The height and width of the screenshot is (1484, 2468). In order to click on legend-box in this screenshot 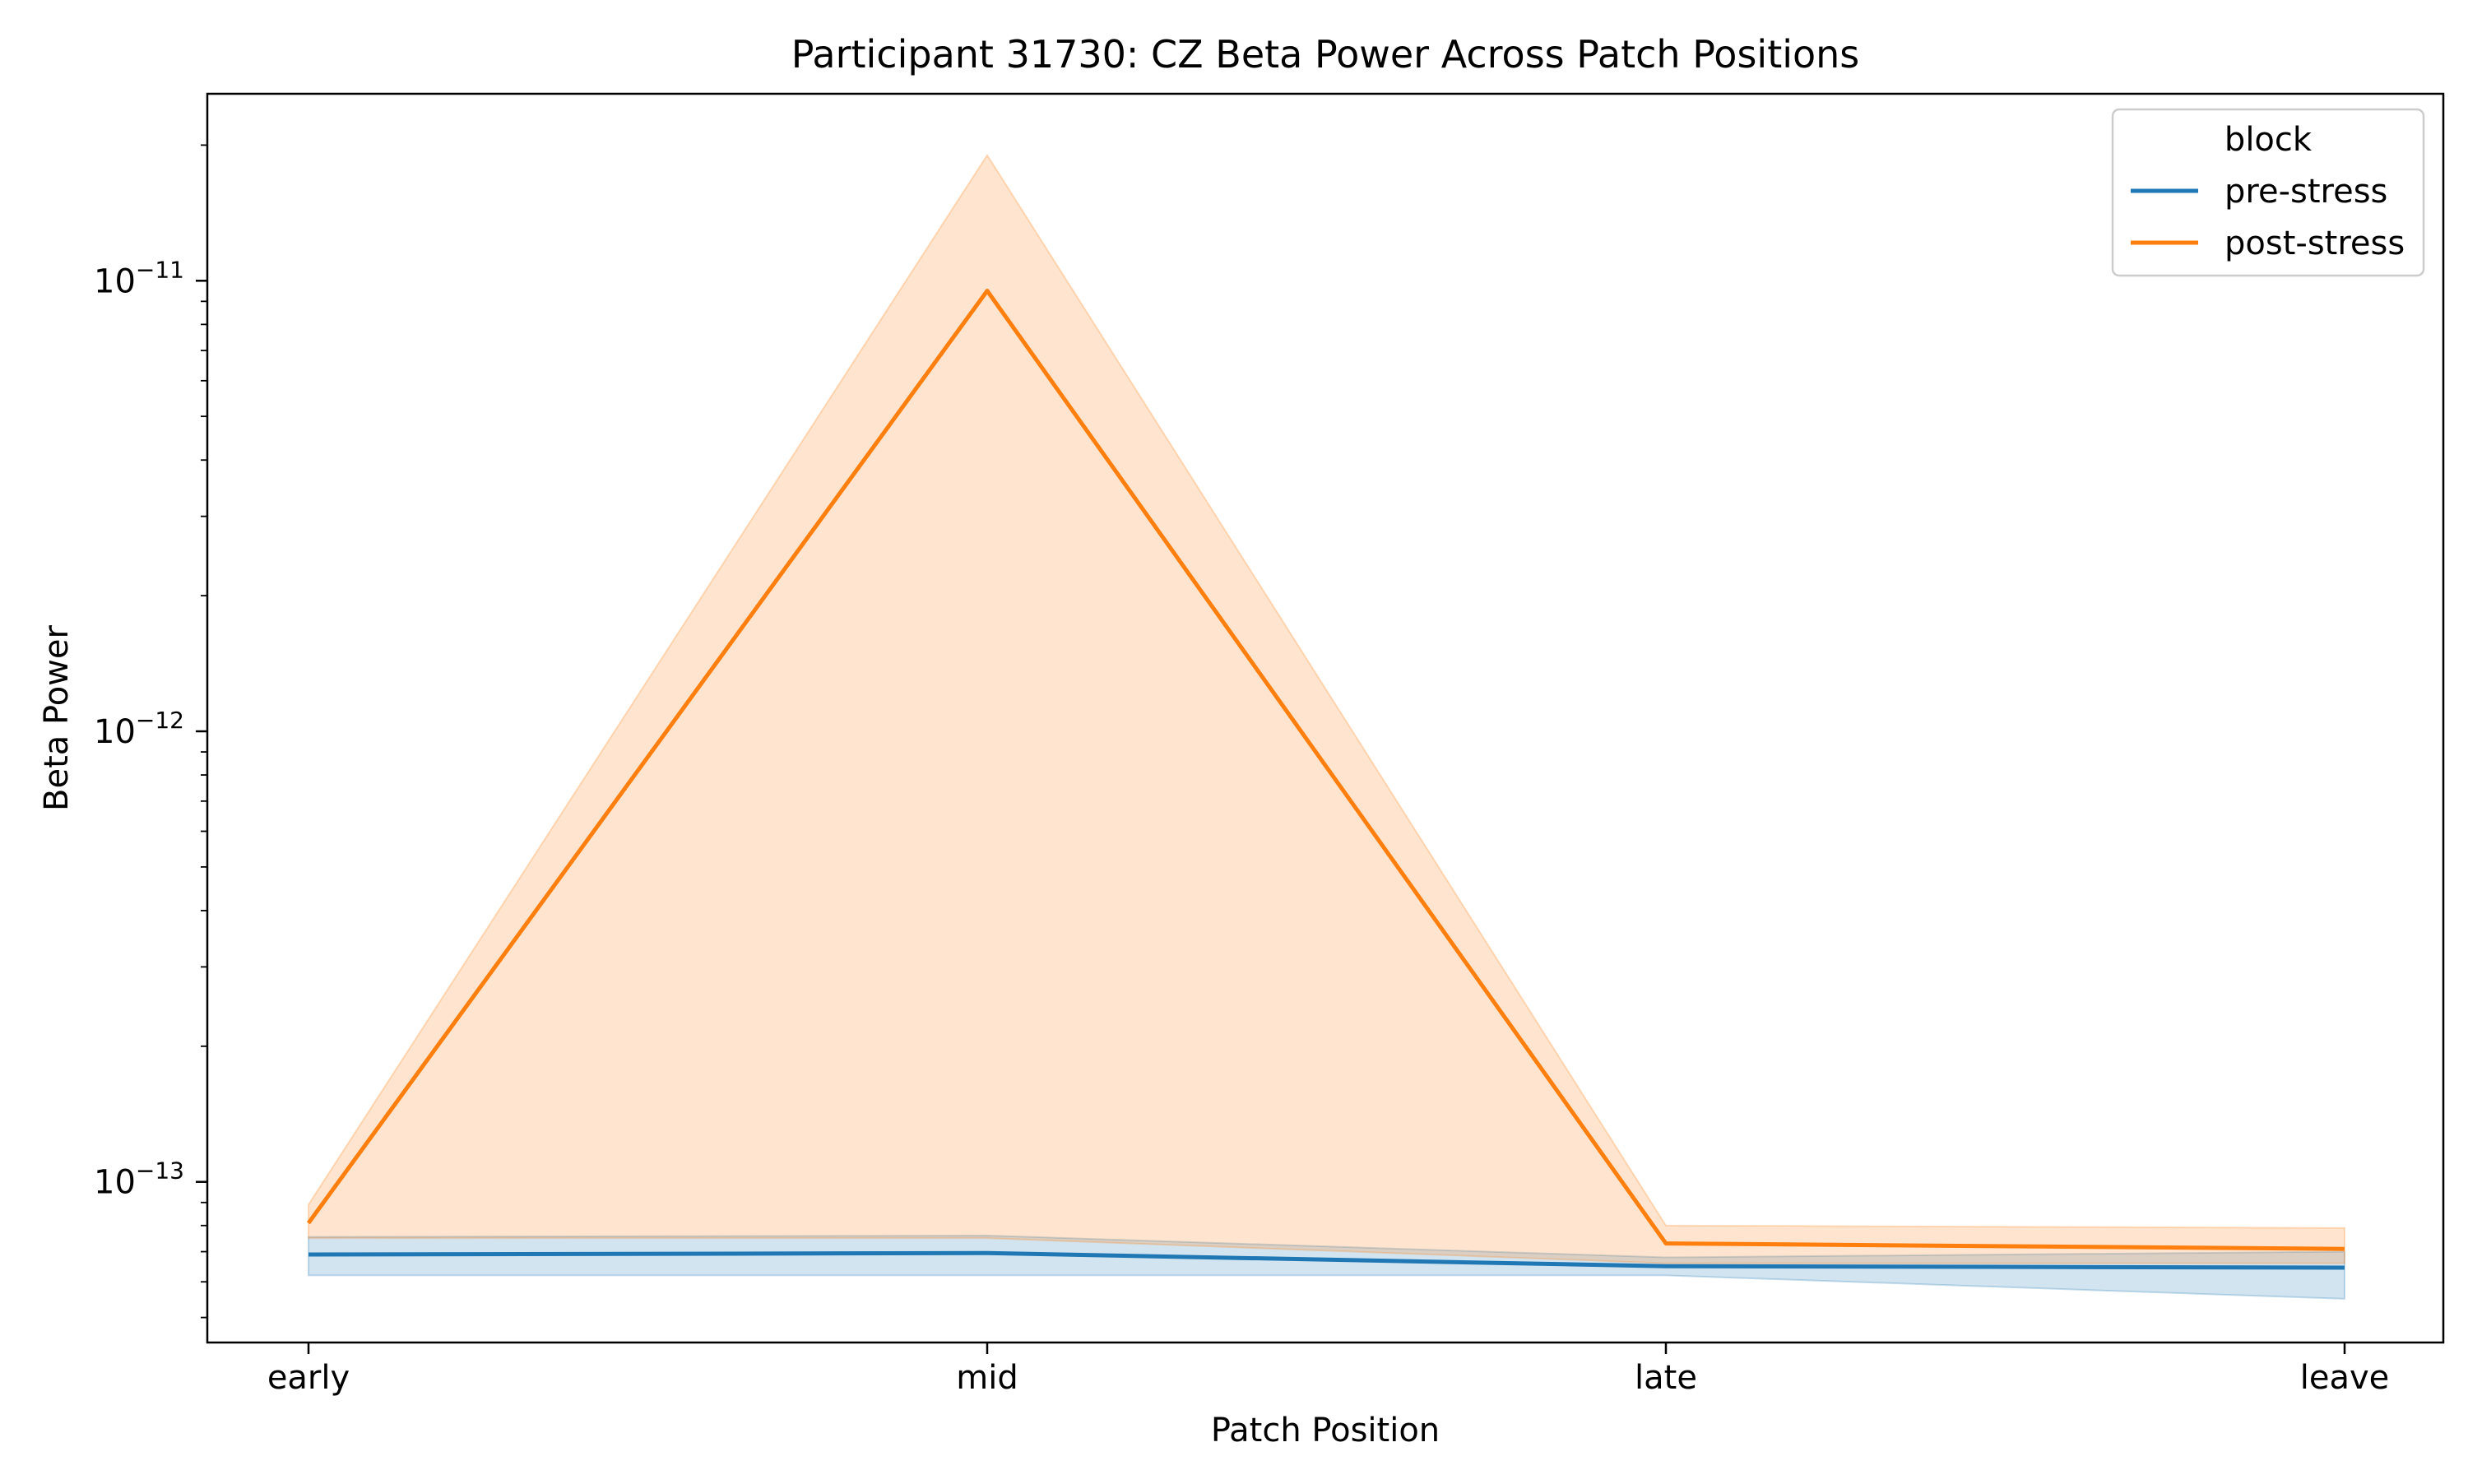, I will do `click(2268, 192)`.